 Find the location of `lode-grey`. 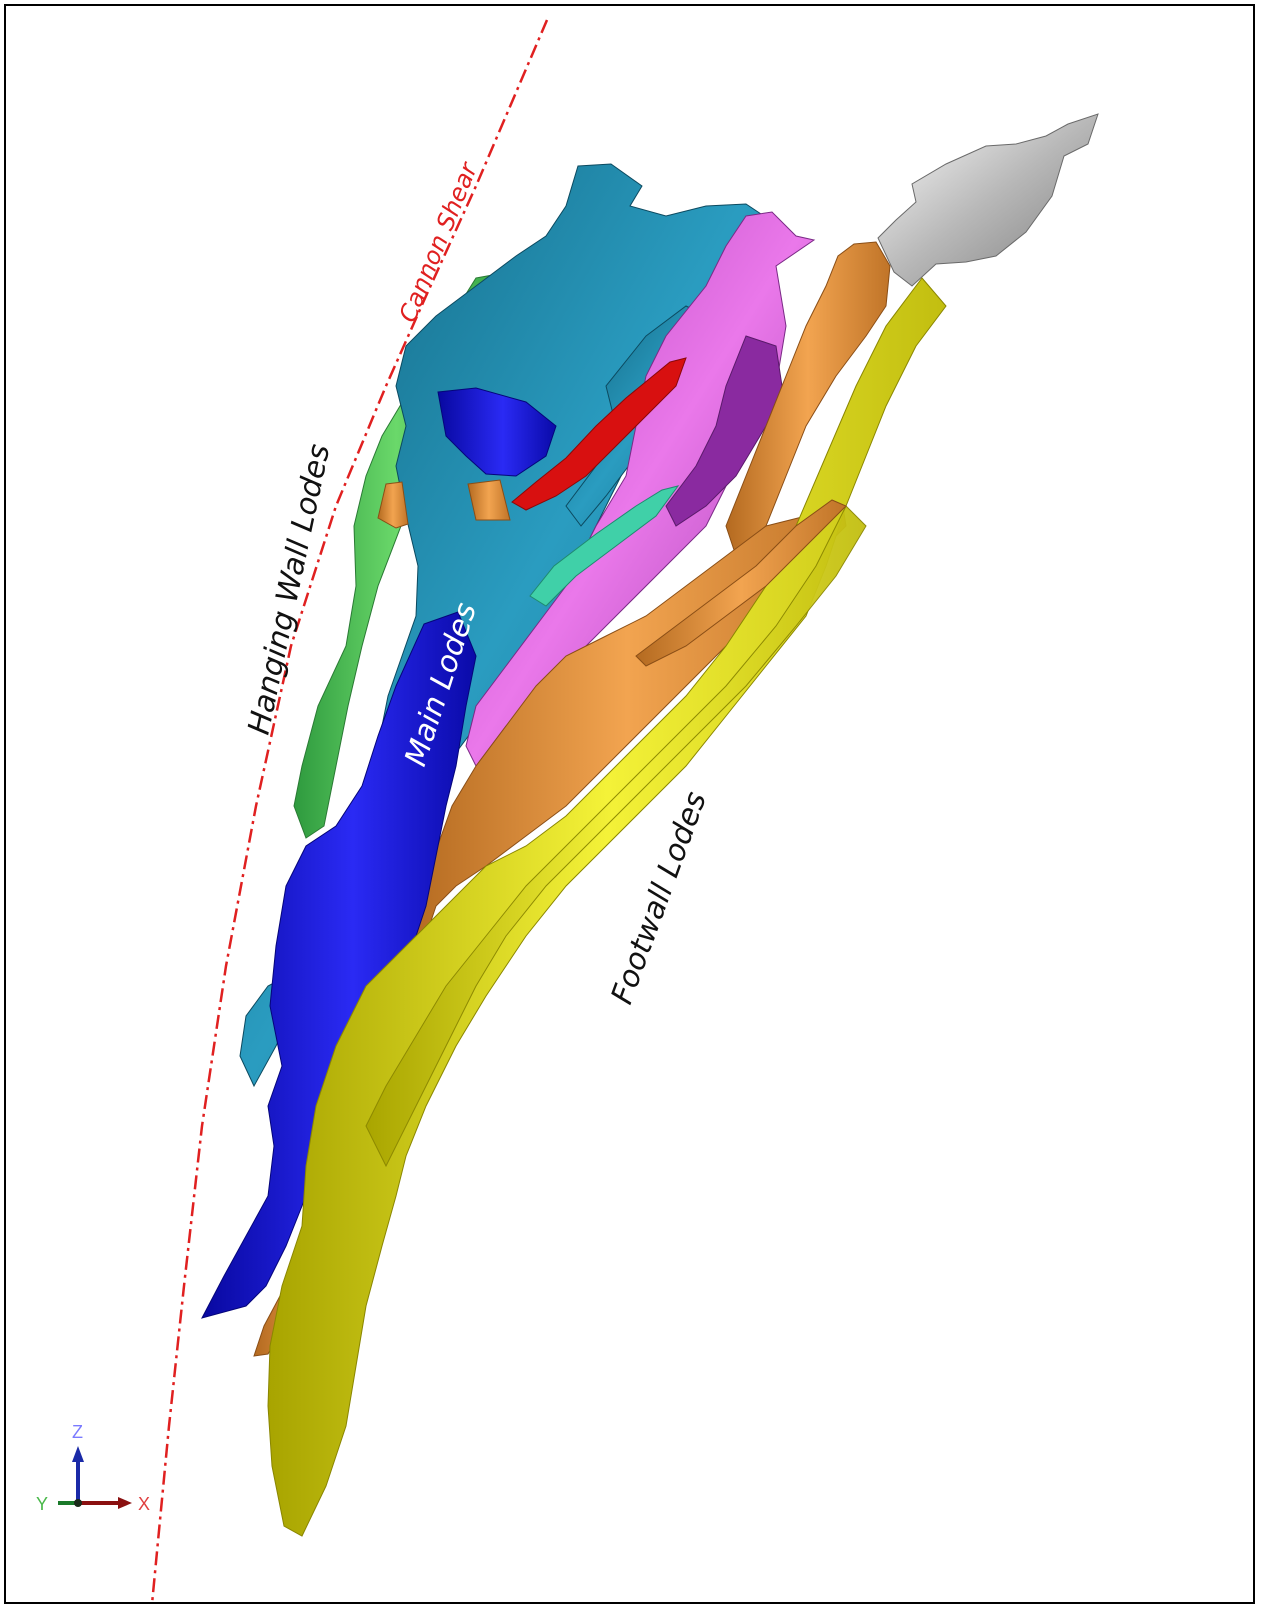

lode-grey is located at coordinates (988, 200).